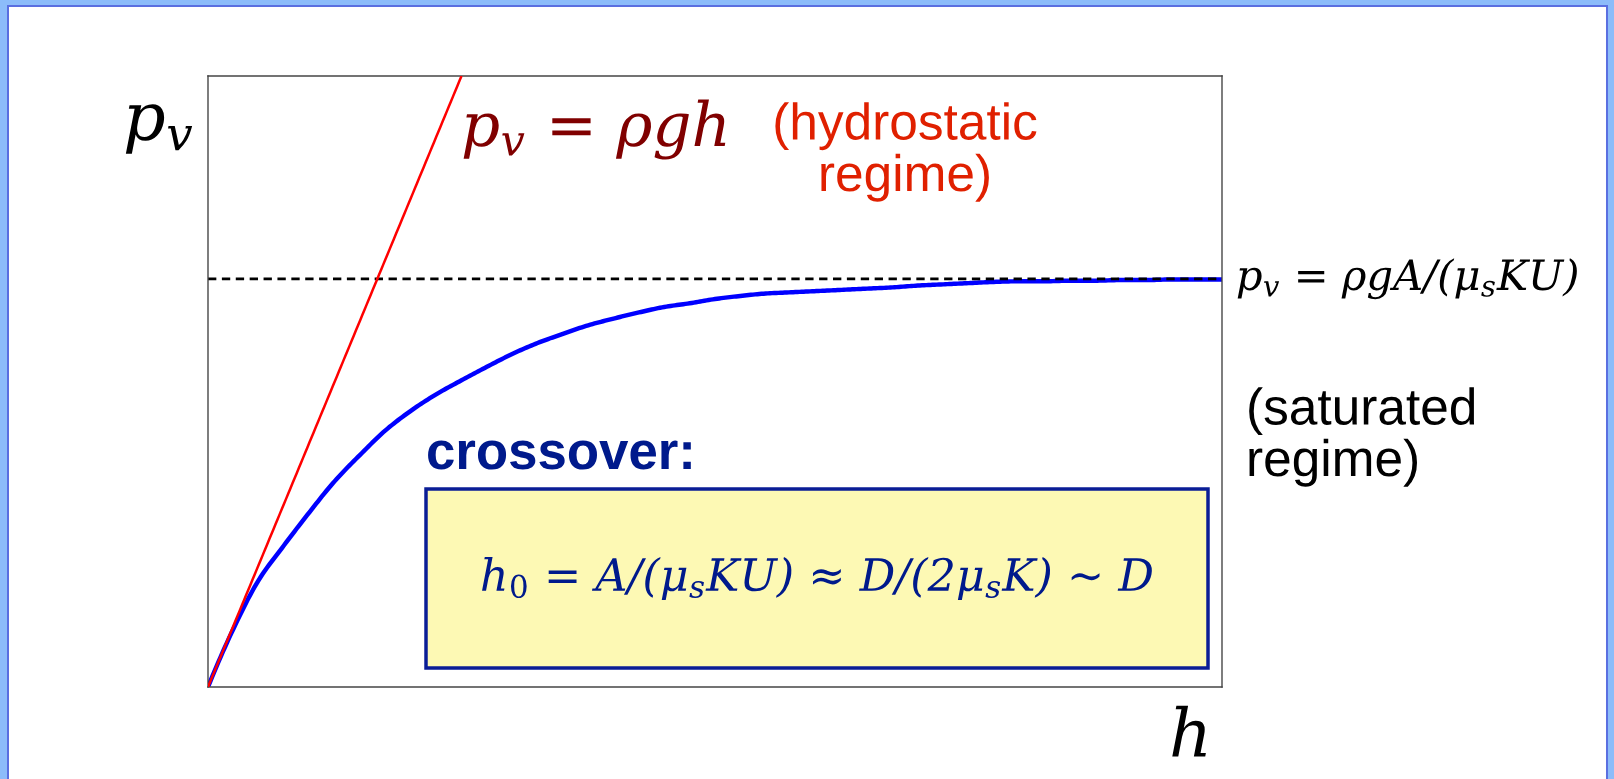 This screenshot has width=1614, height=779. What do you see at coordinates (159, 129) in the screenshot?
I see `y-axis-title: p$_{v}$` at bounding box center [159, 129].